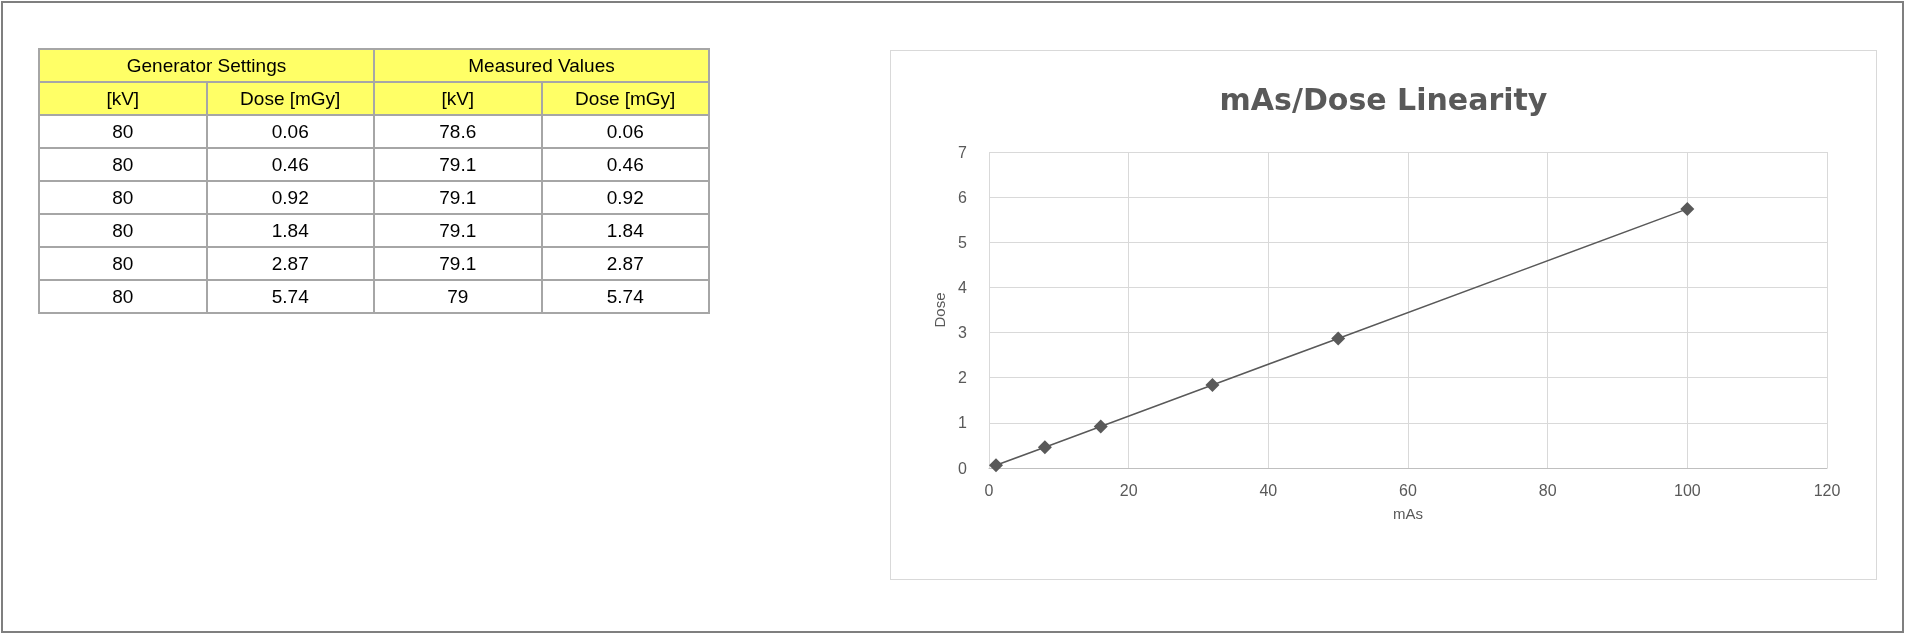 The height and width of the screenshot is (634, 1905). What do you see at coordinates (1827, 490) in the screenshot?
I see `x-tick-label: 120` at bounding box center [1827, 490].